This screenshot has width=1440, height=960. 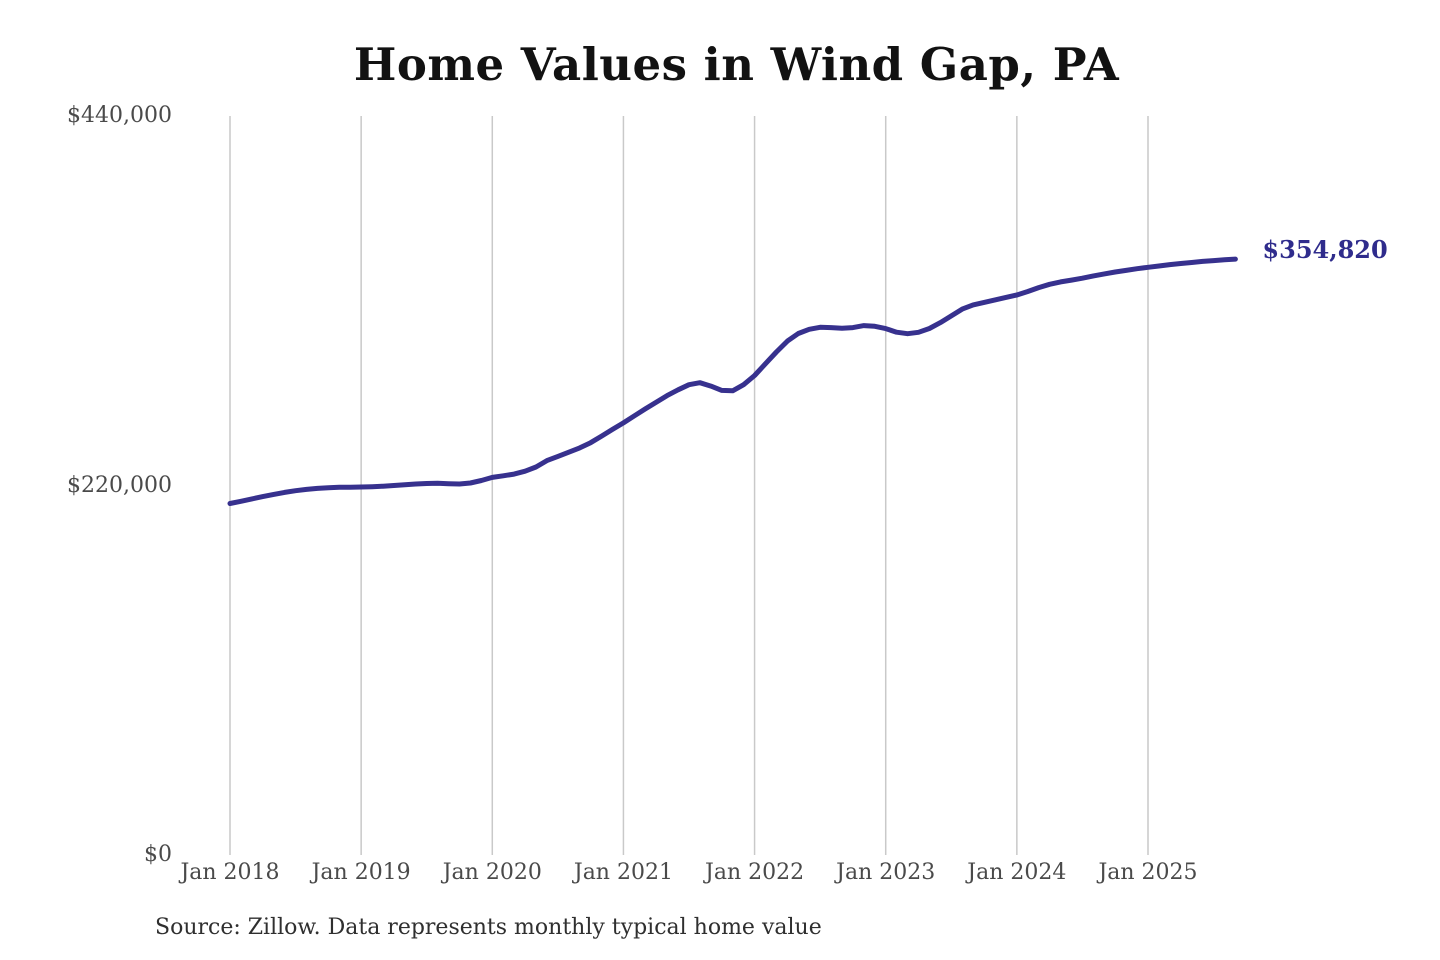 I want to click on chart-title: Home Values in Wind Gap, PA, so click(x=736, y=64).